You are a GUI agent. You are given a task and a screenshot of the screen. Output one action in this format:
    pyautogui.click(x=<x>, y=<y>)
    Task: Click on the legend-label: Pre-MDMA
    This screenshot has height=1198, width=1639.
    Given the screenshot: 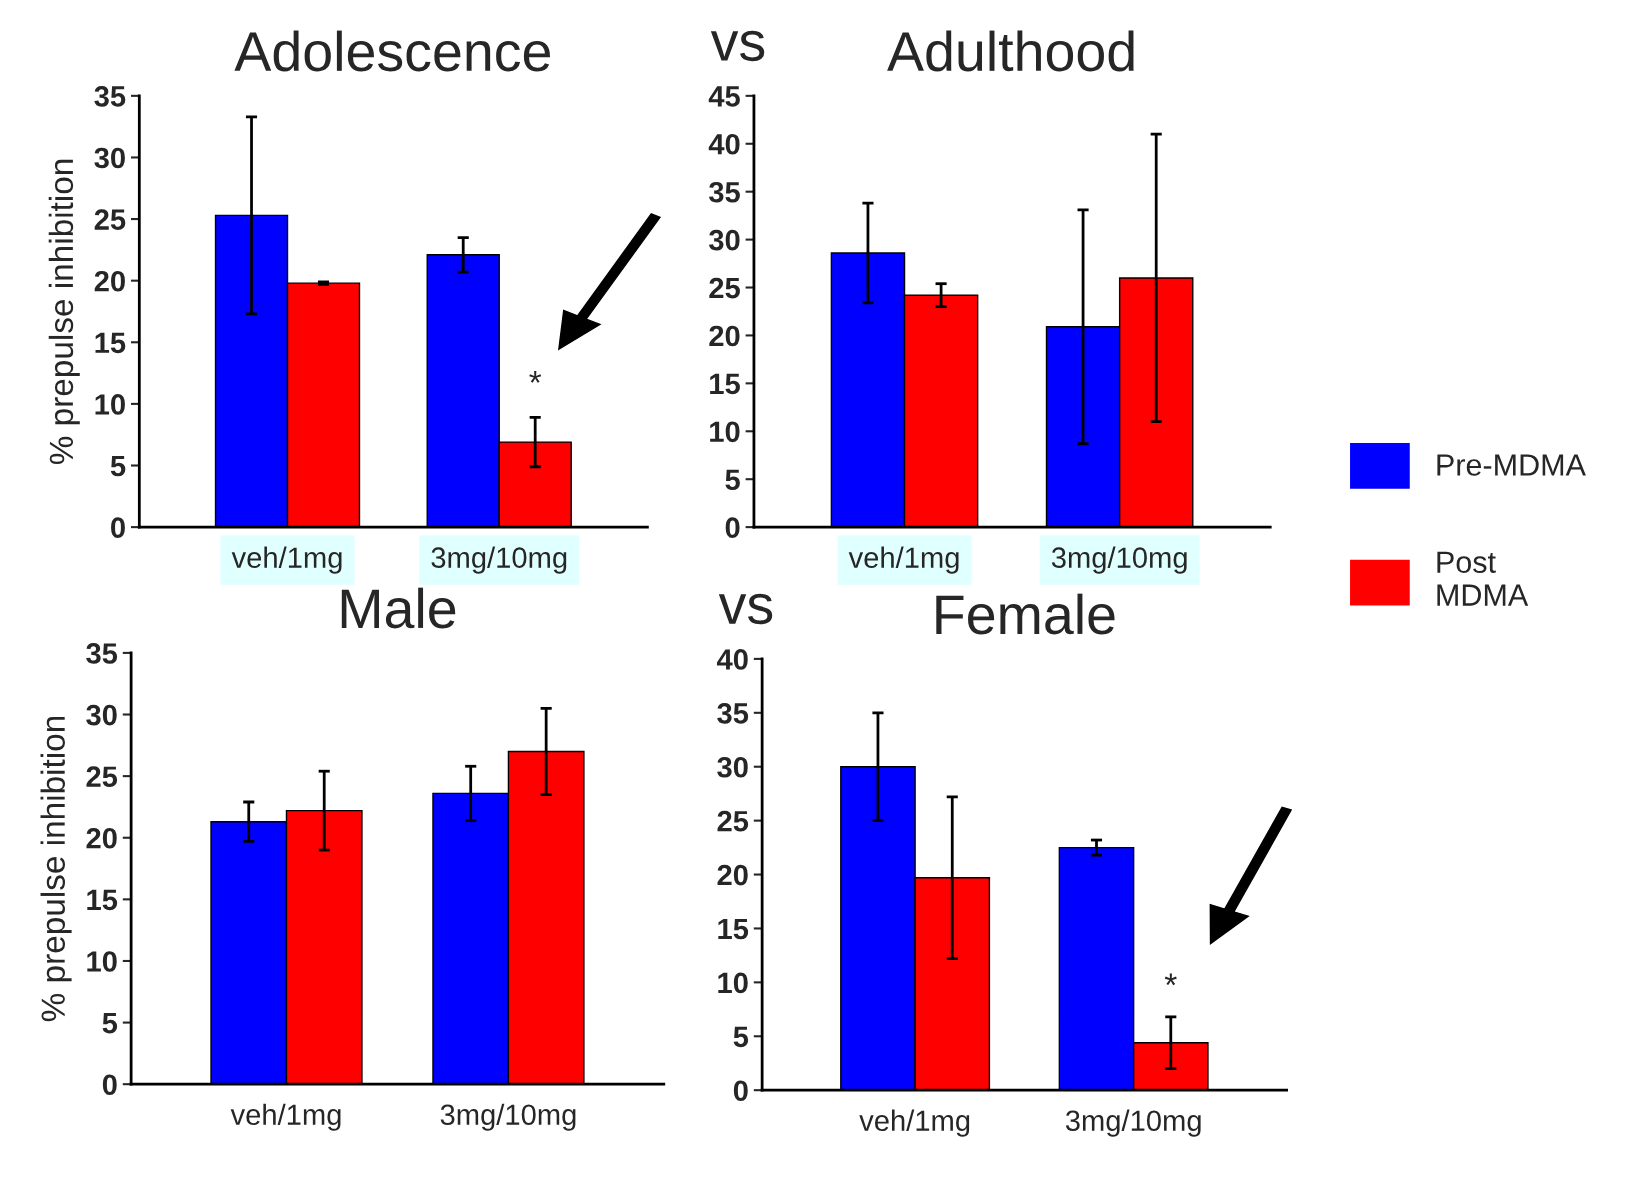 What is the action you would take?
    pyautogui.click(x=1511, y=465)
    